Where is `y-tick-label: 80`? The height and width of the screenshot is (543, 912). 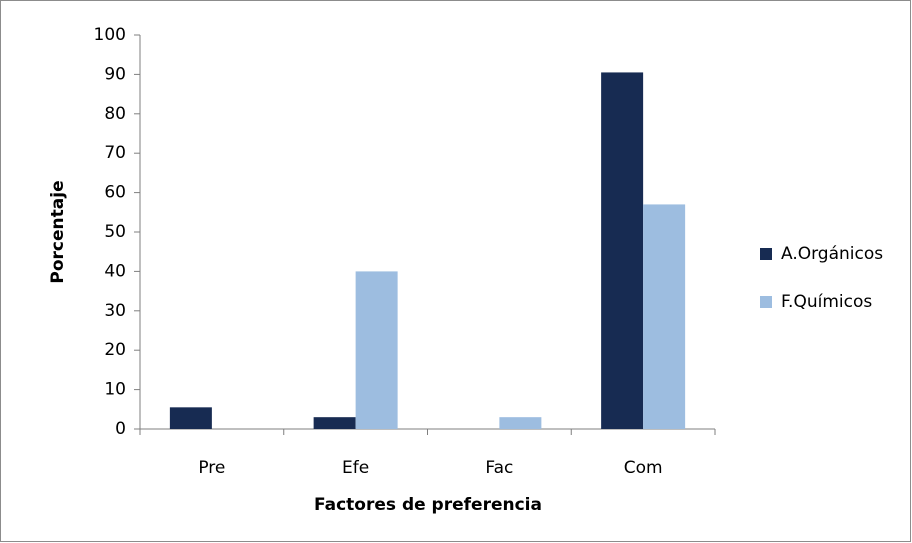 y-tick-label: 80 is located at coordinates (115, 114).